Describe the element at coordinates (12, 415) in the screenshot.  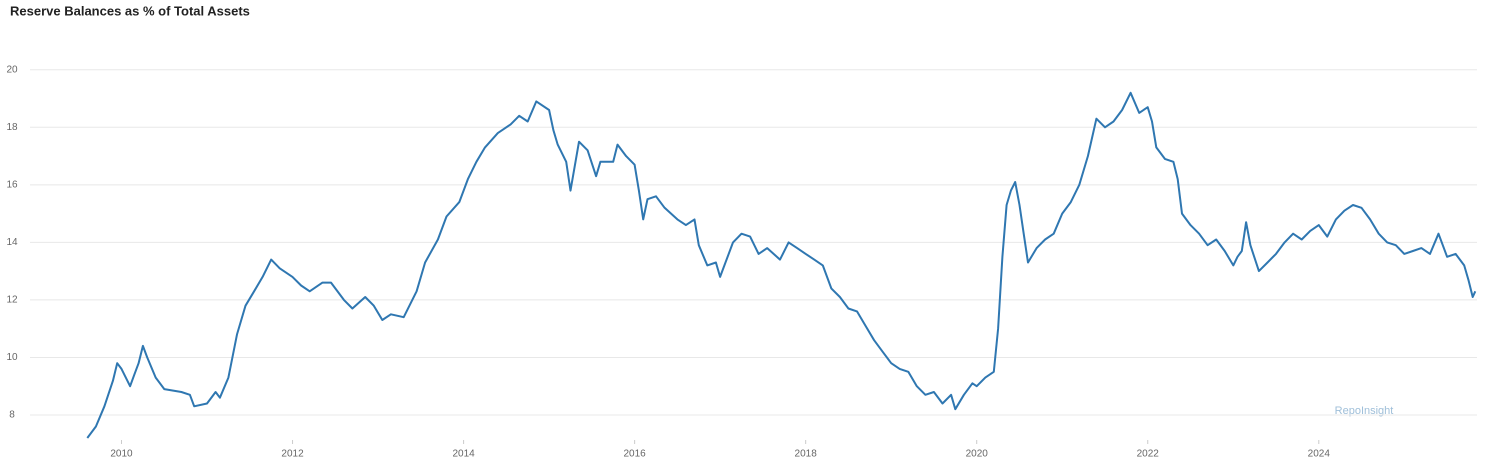
I see `y-tick-label: 8` at that location.